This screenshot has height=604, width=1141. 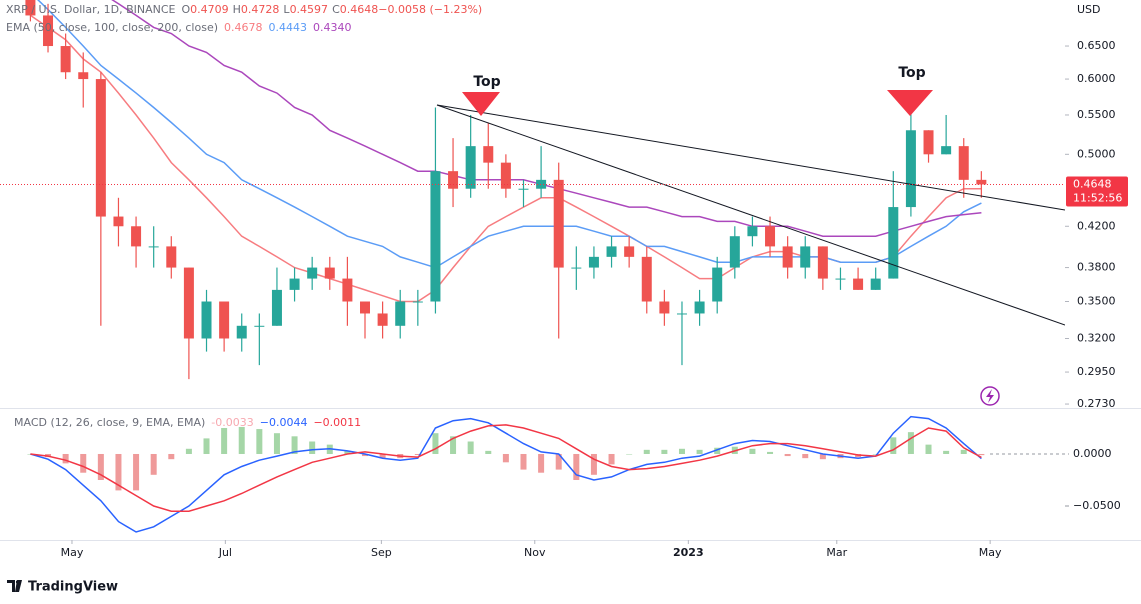 What do you see at coordinates (430, 9) in the screenshot?
I see `ohlc-value: −0.0058 (−1.23%)` at bounding box center [430, 9].